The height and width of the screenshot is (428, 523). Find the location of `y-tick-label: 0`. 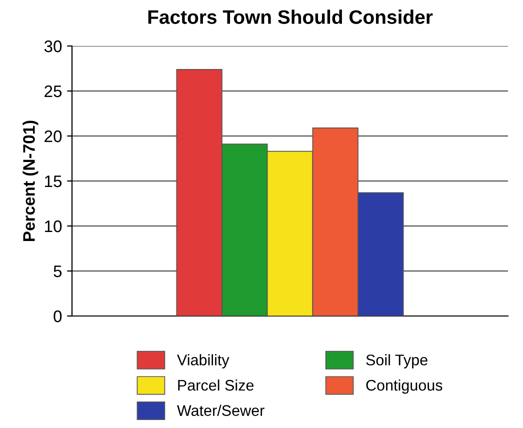

y-tick-label: 0 is located at coordinates (58, 316).